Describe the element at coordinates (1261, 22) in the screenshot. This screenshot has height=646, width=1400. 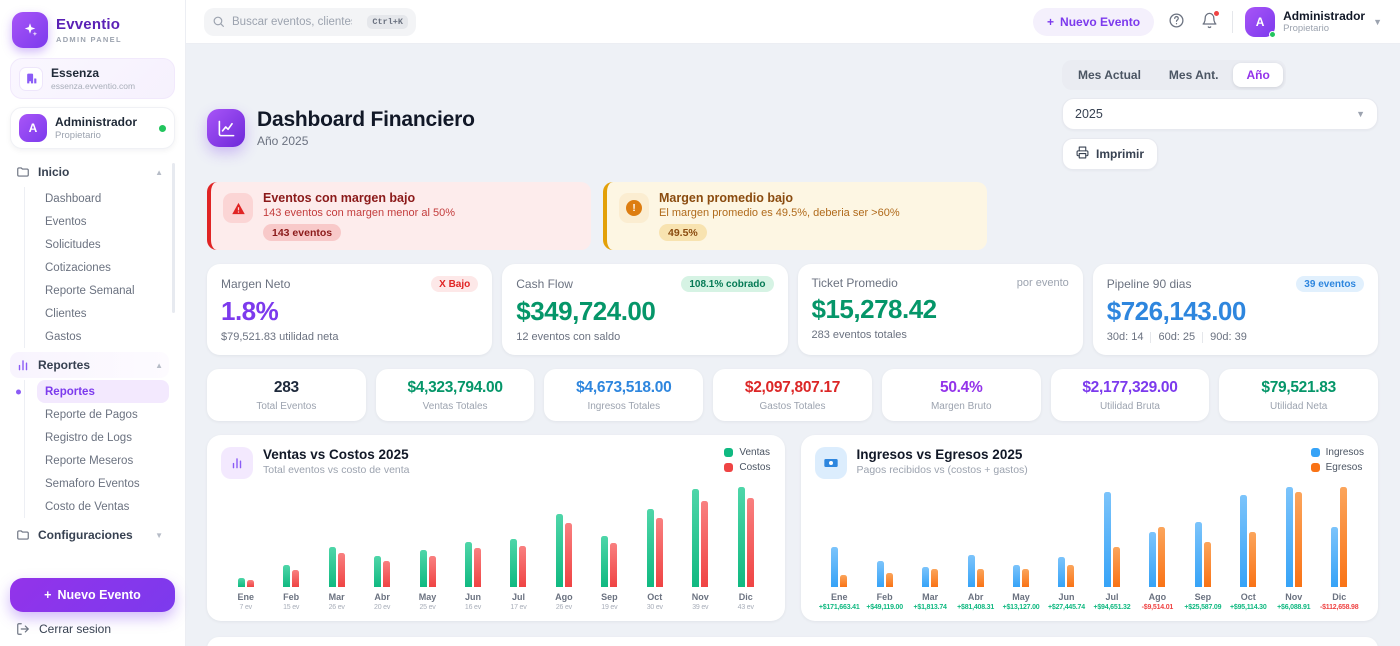
I see `avatar: A` at that location.